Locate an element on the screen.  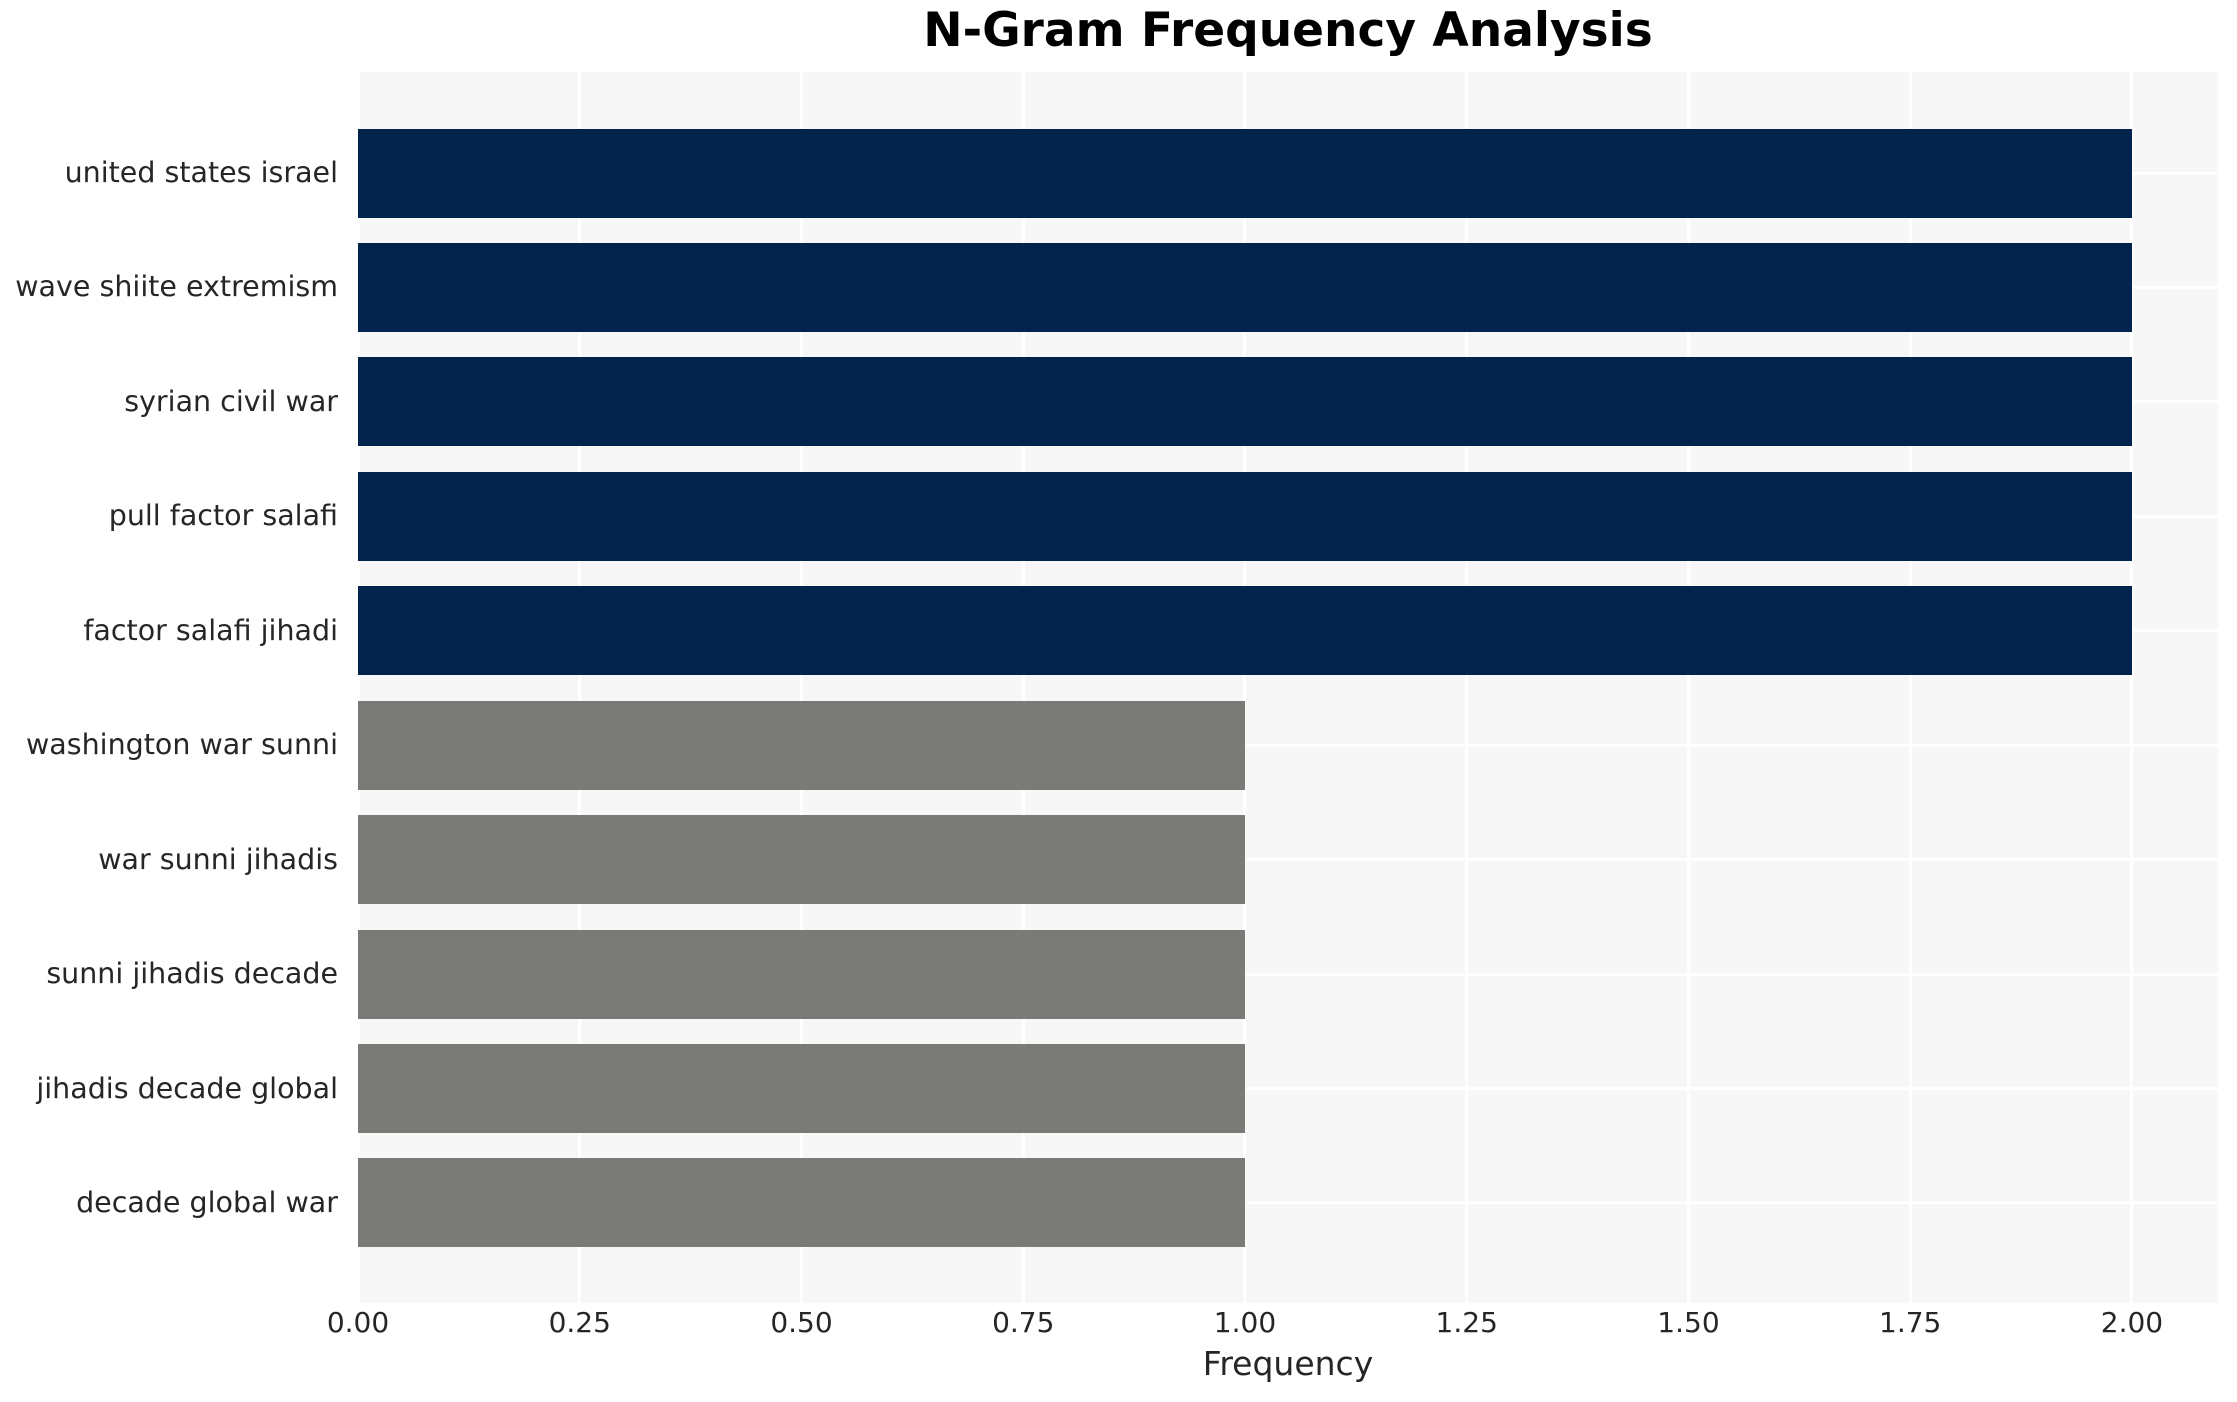
y-tick-label: united states israel is located at coordinates (201, 172).